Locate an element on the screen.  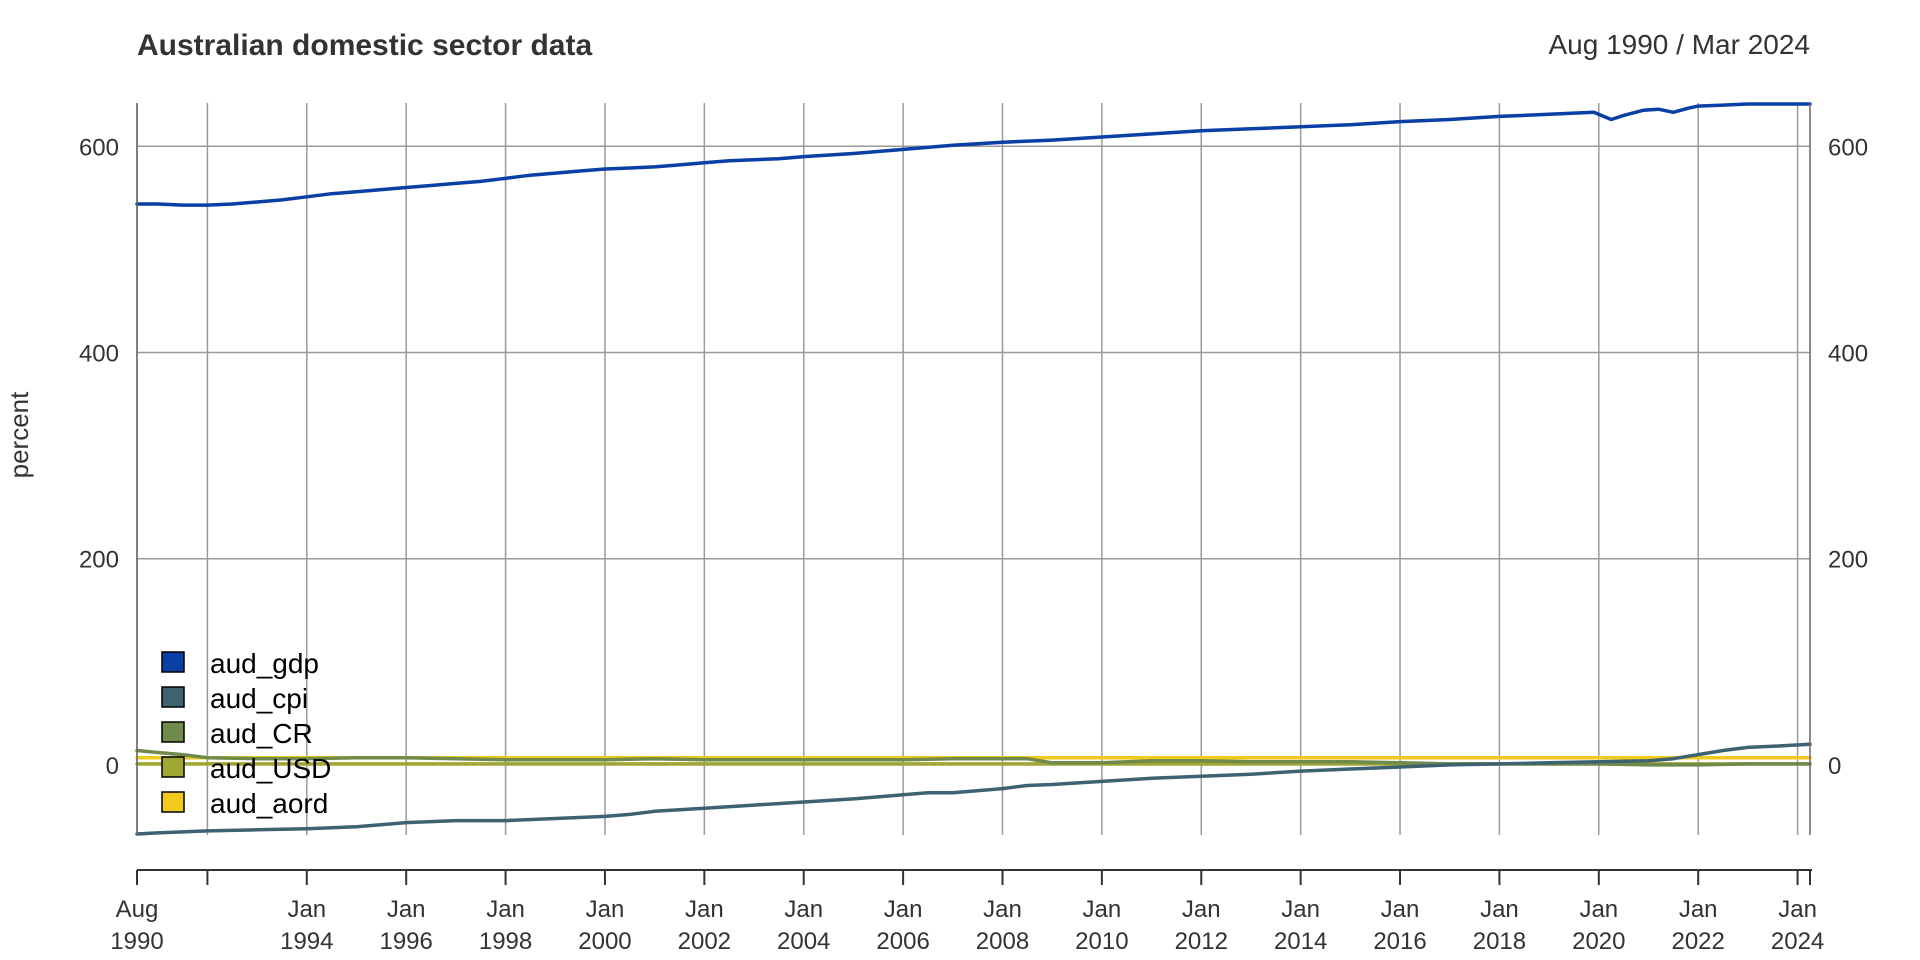
legend-label-aud-cr: aud_CR is located at coordinates (261, 733).